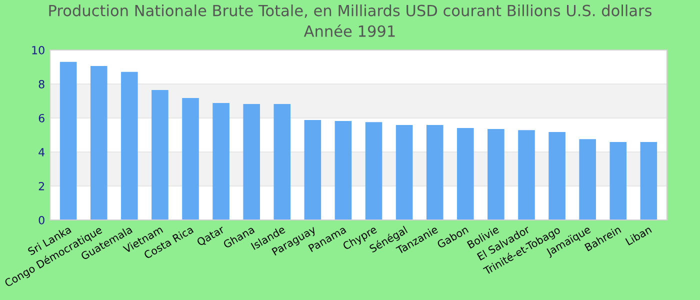  I want to click on y-tick-label: 10, so click(38, 50).